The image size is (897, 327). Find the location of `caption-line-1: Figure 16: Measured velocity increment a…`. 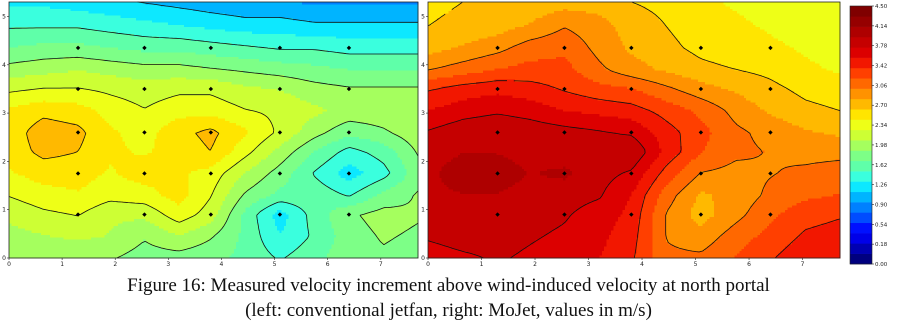

caption-line-1: Figure 16: Measured velocity increment a… is located at coordinates (448, 285).